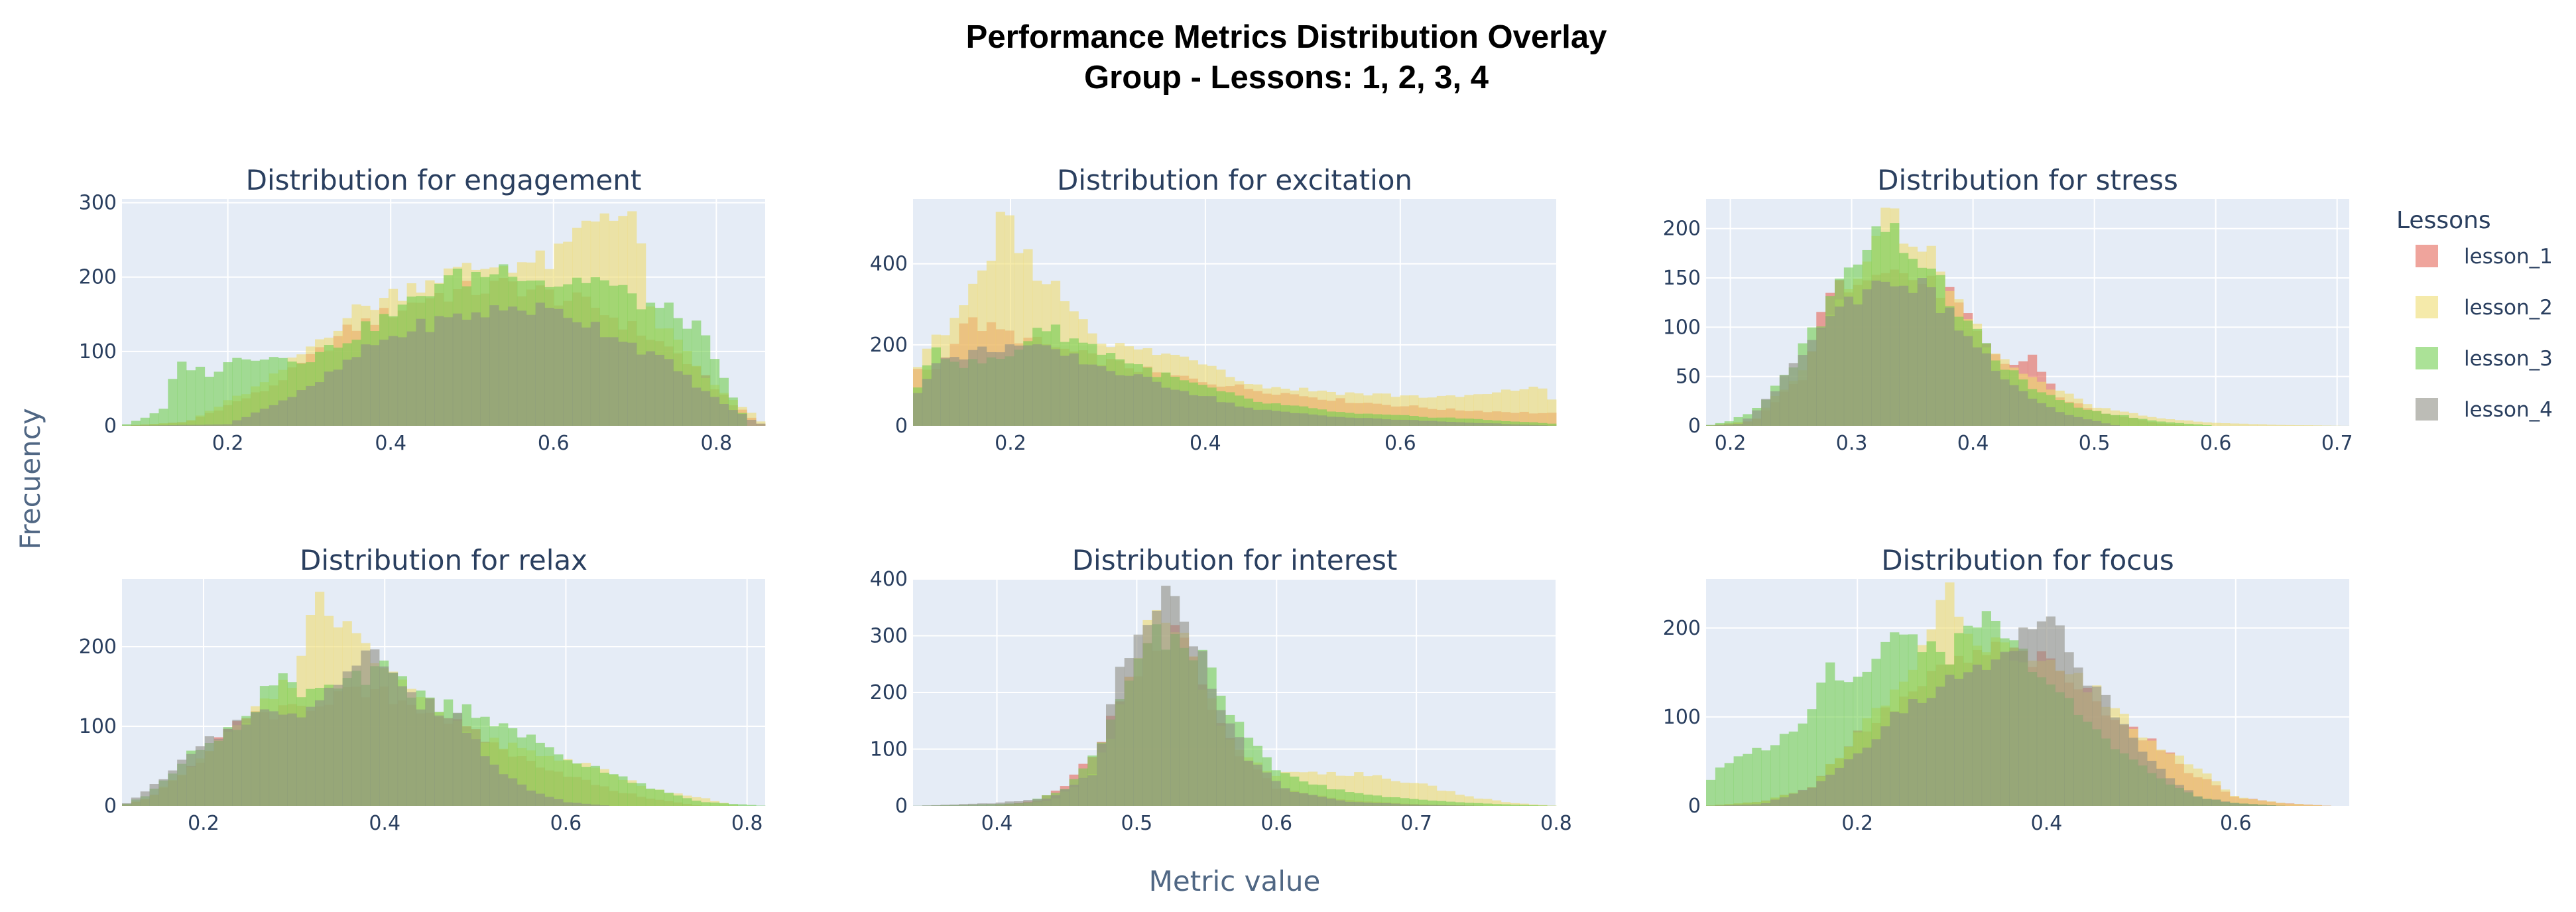 The image size is (2576, 912). I want to click on legend-item-lesson_3: lesson_3, so click(2484, 359).